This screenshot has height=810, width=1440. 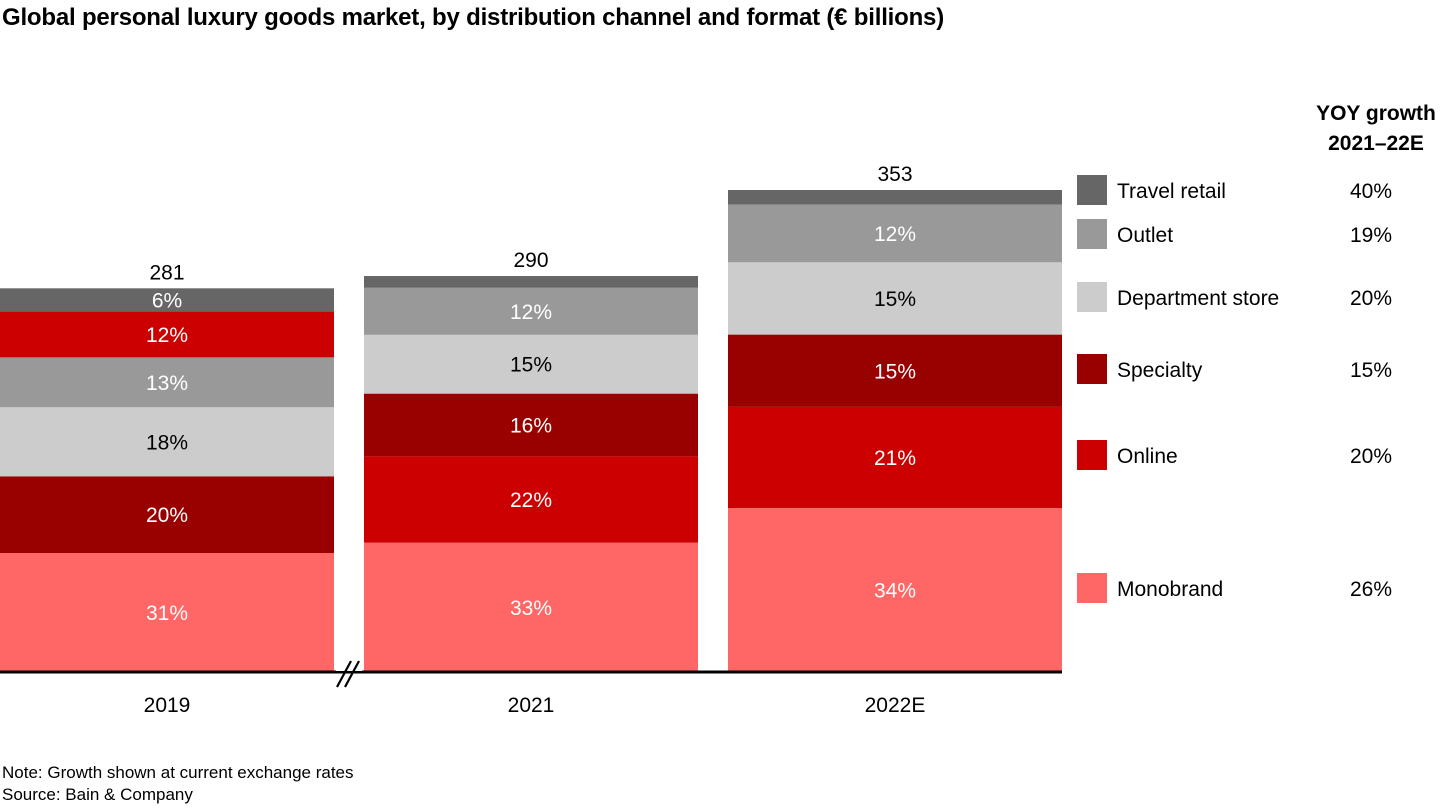 What do you see at coordinates (1234, 369) in the screenshot?
I see `legend-item-specialty: Specialty 15%` at bounding box center [1234, 369].